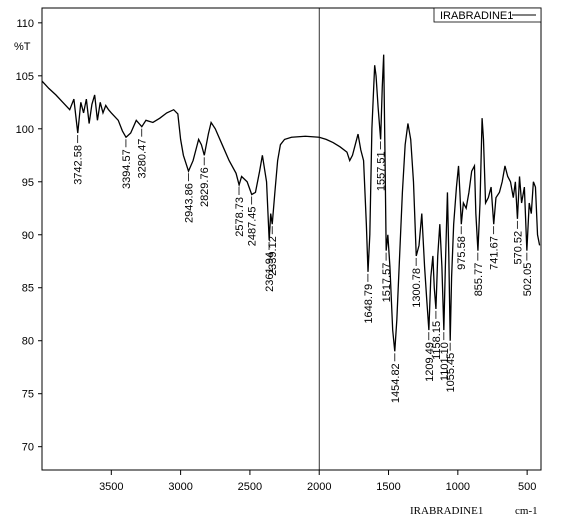 The image size is (562, 526). Describe the element at coordinates (28, 395) in the screenshot. I see `y-tick-label: 75` at that location.